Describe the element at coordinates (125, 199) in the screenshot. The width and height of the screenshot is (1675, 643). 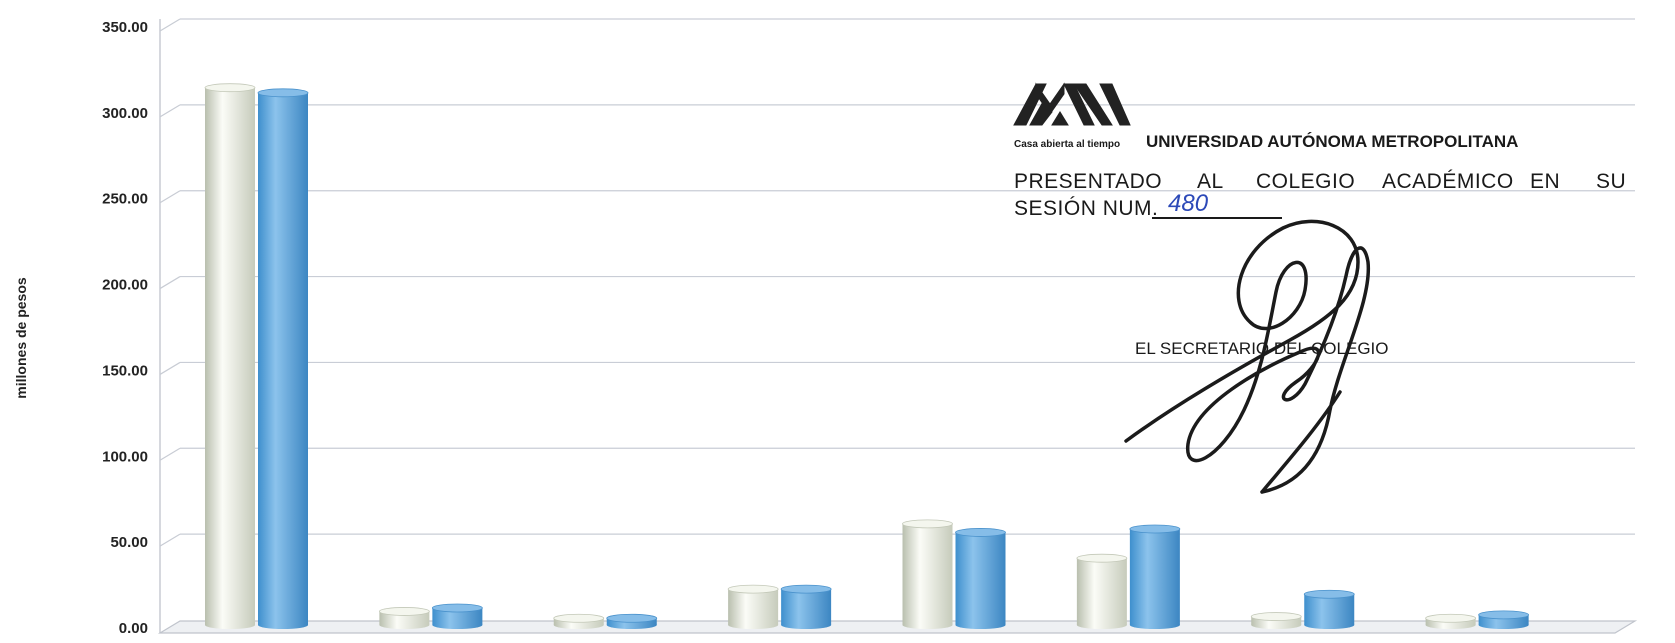
I see `y-tick-label: 250.00` at that location.